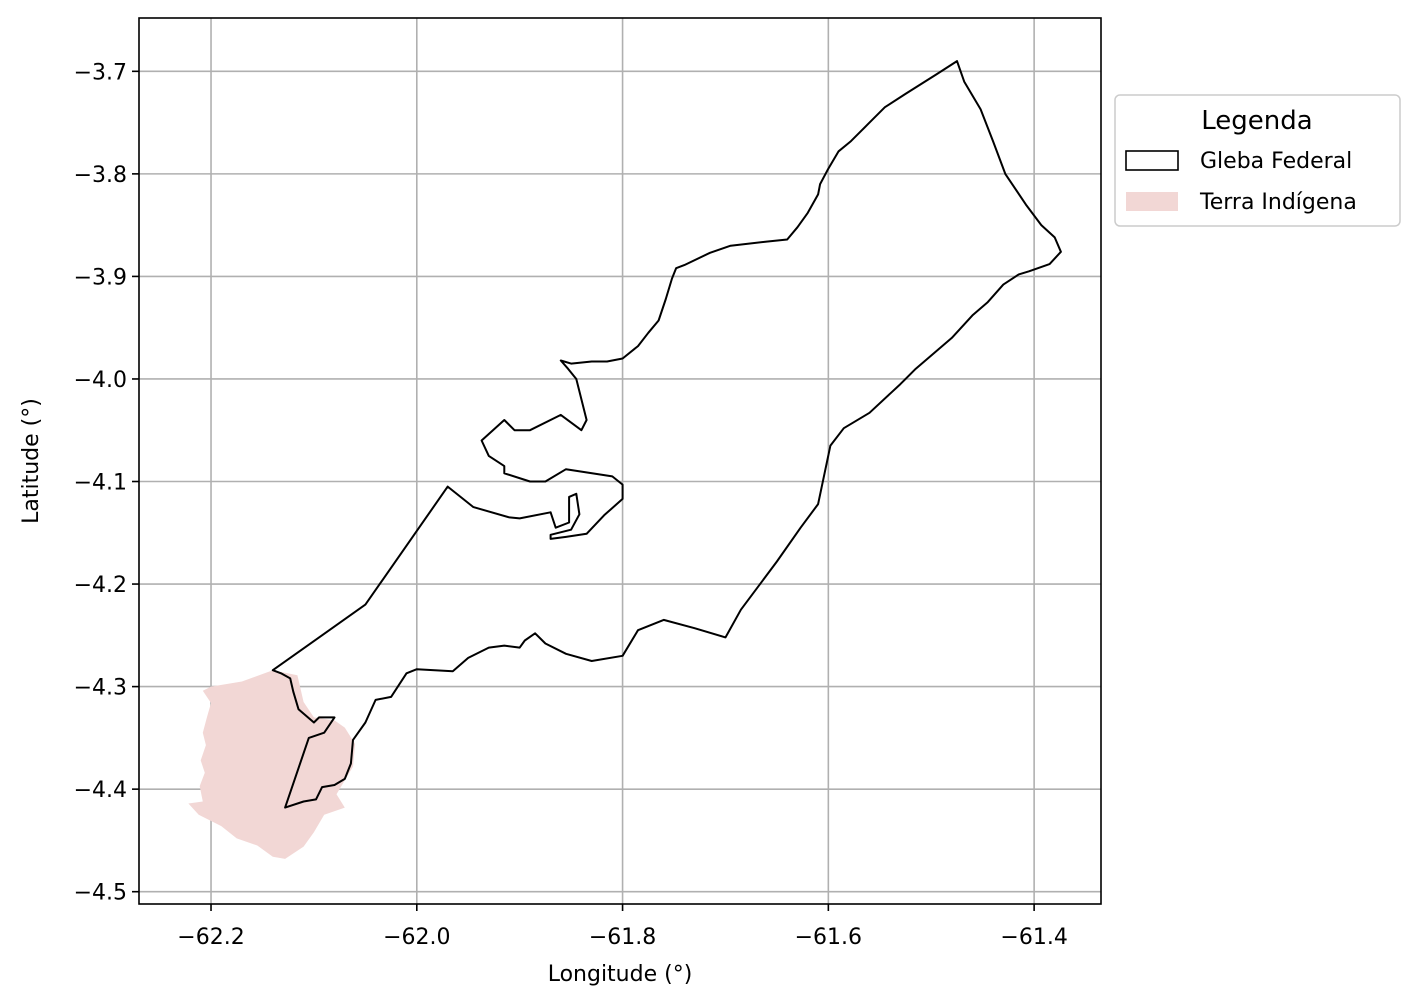 The width and height of the screenshot is (1419, 1006). What do you see at coordinates (100, 72) in the screenshot?
I see `y-tick-label: −3.7` at bounding box center [100, 72].